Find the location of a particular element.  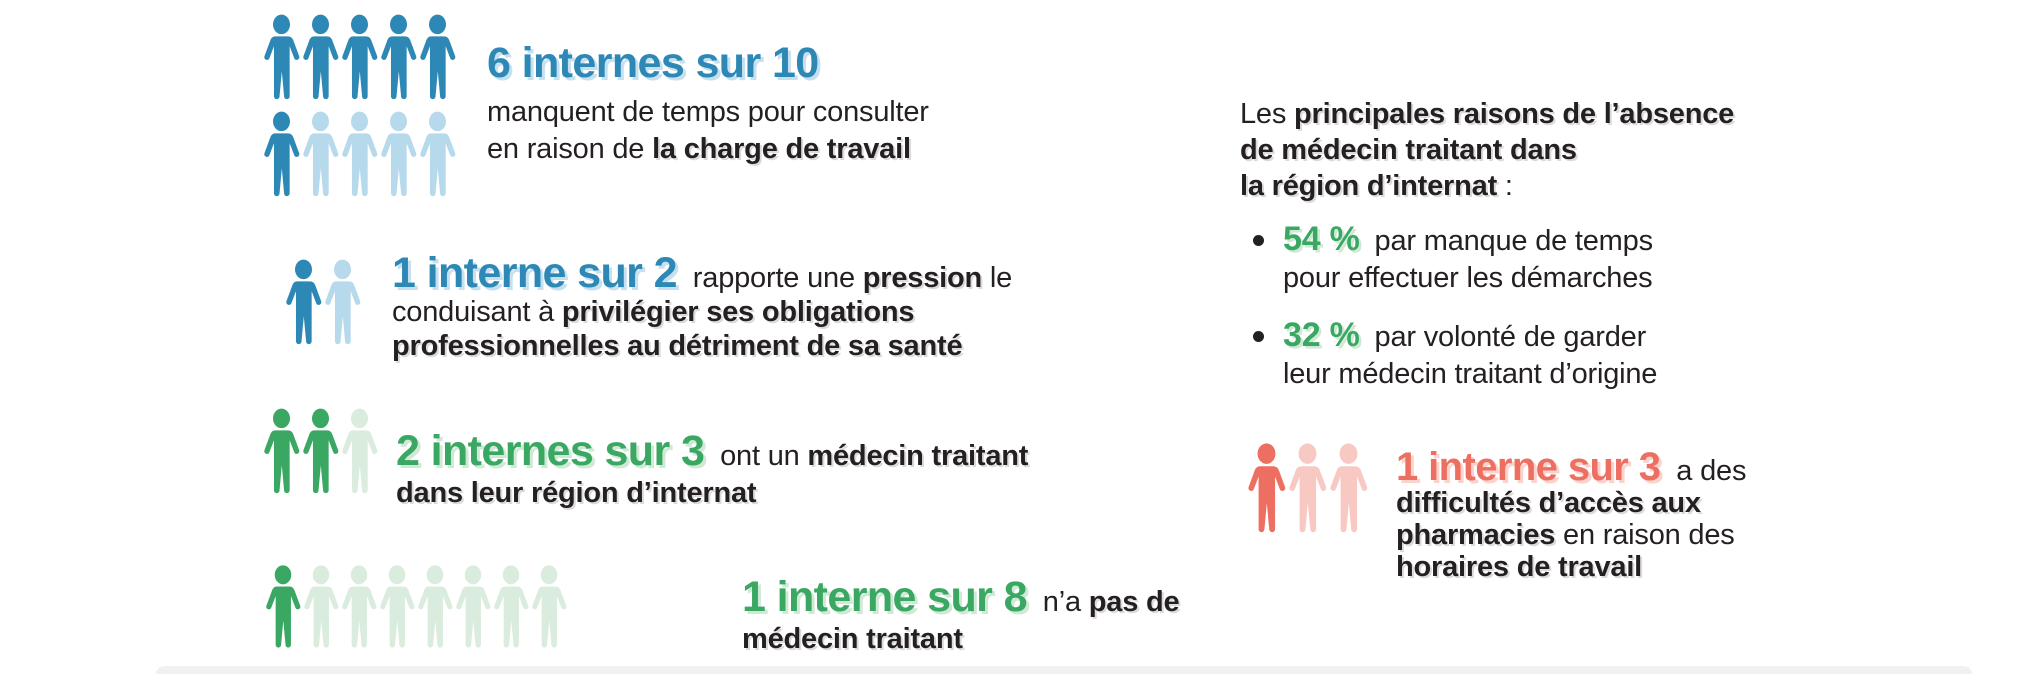

text-segment: 54 % is located at coordinates (1321, 239).